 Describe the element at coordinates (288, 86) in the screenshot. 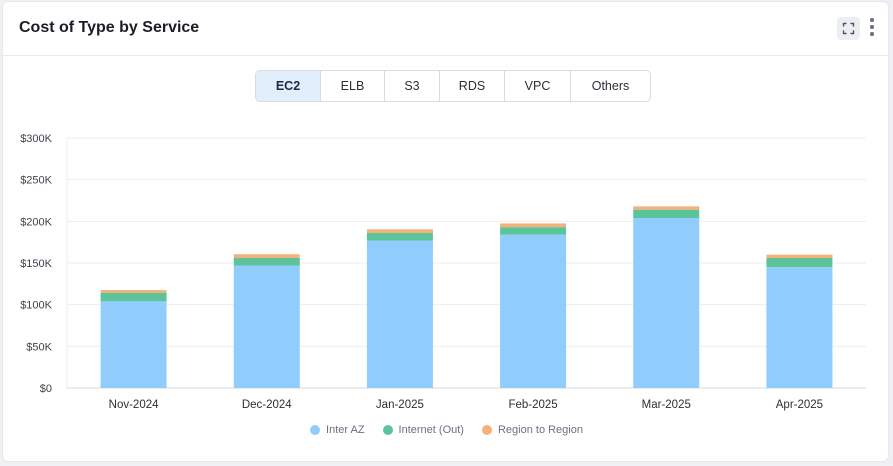

I see `tab-ec2: EC2` at that location.